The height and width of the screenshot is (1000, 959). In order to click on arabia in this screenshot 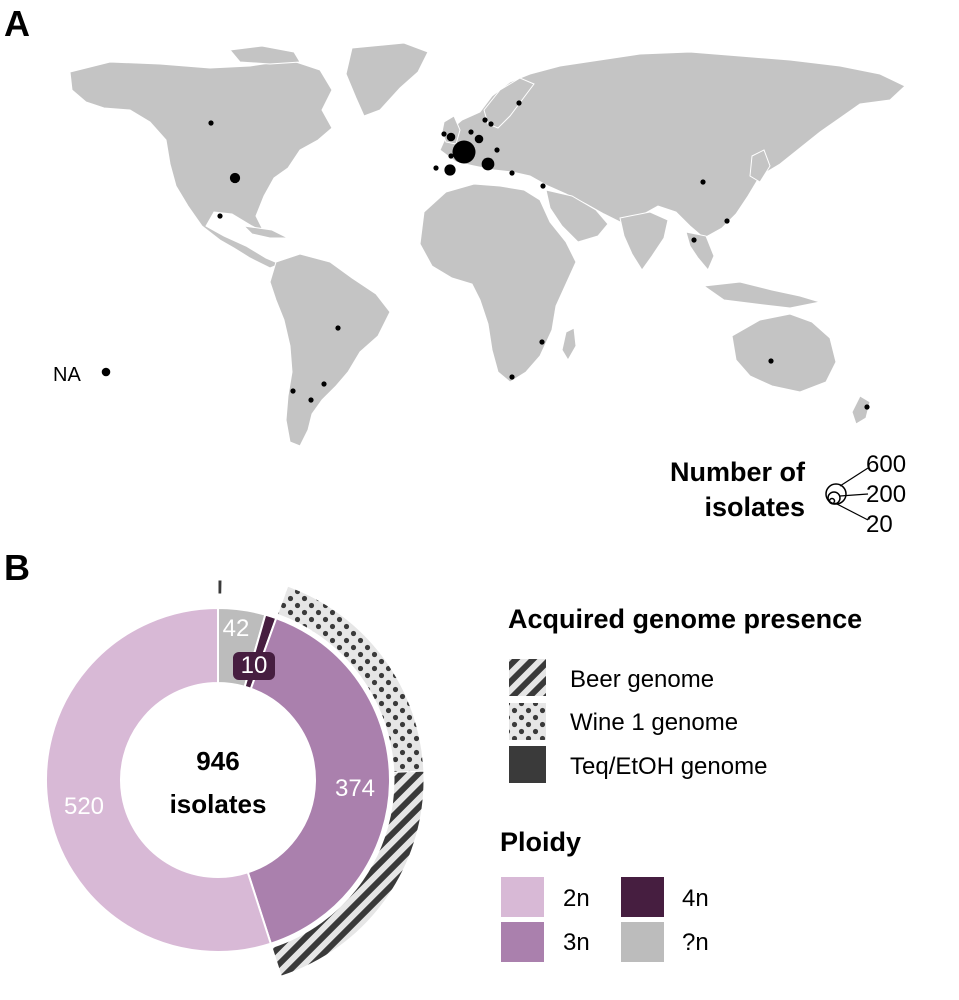, I will do `click(577, 216)`.